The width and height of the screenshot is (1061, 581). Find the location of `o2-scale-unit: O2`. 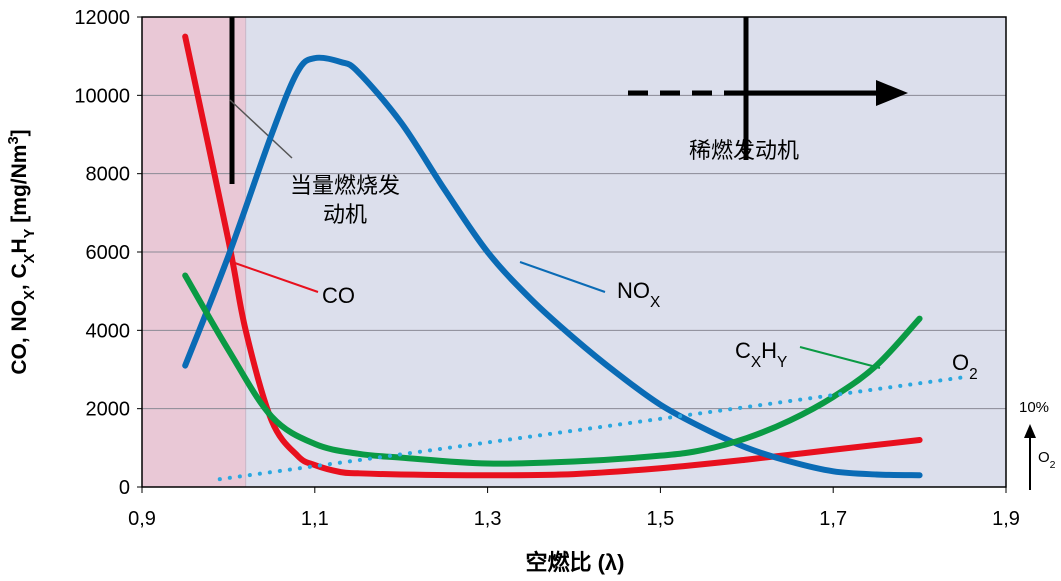

o2-scale-unit: O2 is located at coordinates (1047, 460).